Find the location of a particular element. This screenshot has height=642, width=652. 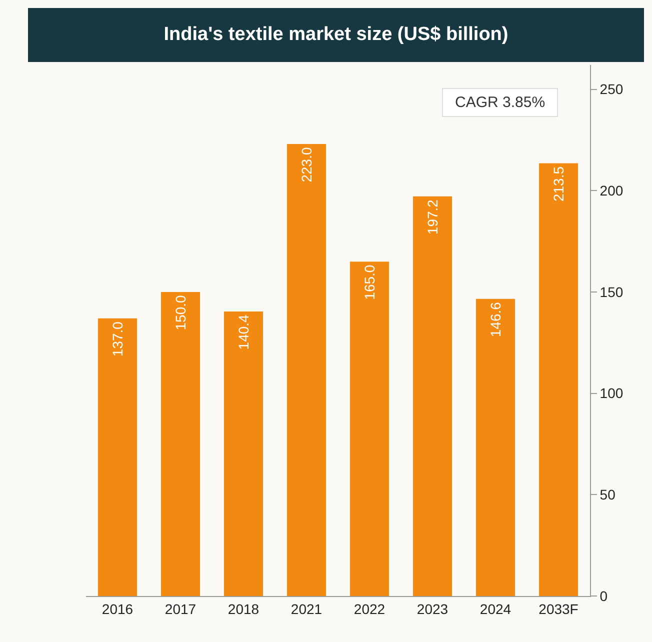

y-tick-label: 0 is located at coordinates (604, 596).